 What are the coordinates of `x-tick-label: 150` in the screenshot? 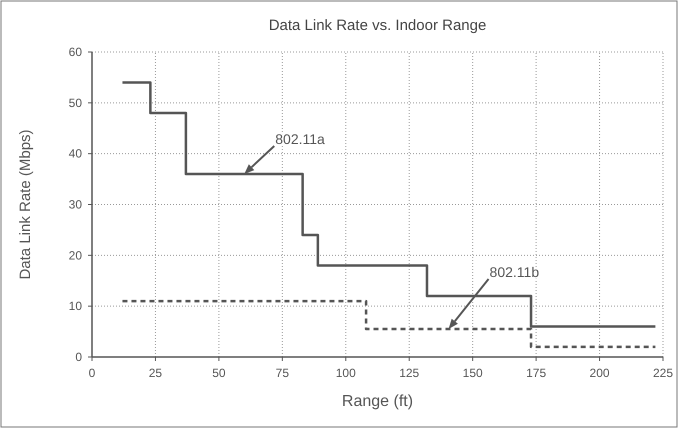 It's located at (472, 373).